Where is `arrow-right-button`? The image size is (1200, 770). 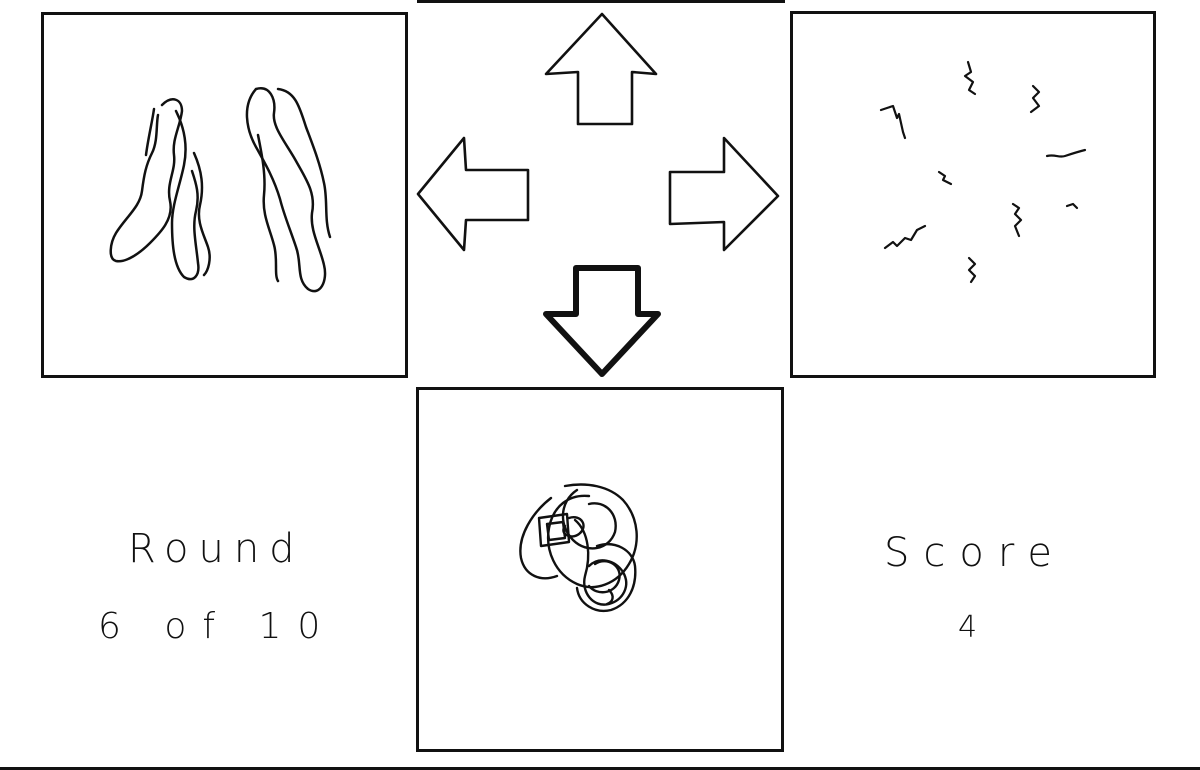 arrow-right-button is located at coordinates (724, 194).